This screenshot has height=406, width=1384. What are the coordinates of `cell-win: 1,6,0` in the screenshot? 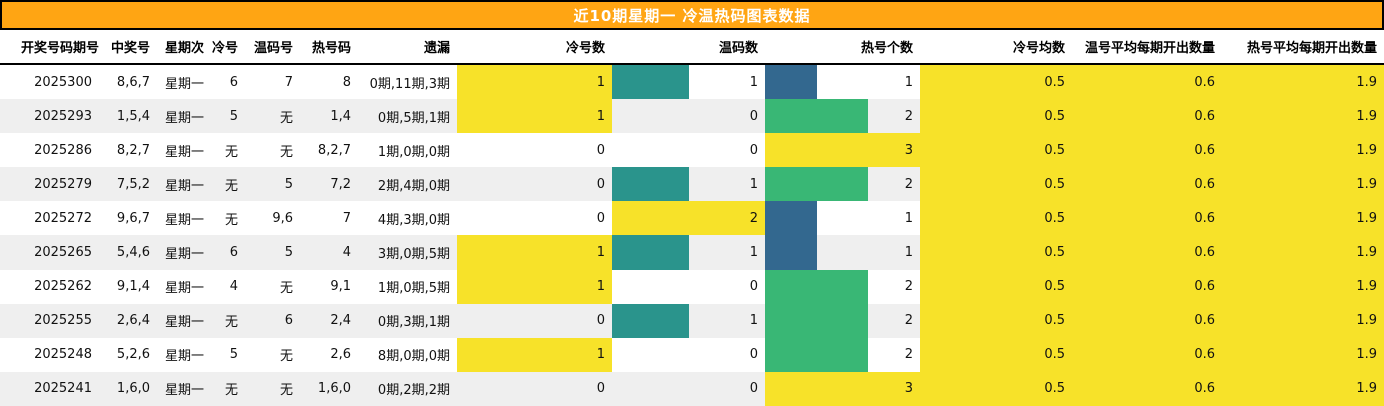 It's located at (131, 389).